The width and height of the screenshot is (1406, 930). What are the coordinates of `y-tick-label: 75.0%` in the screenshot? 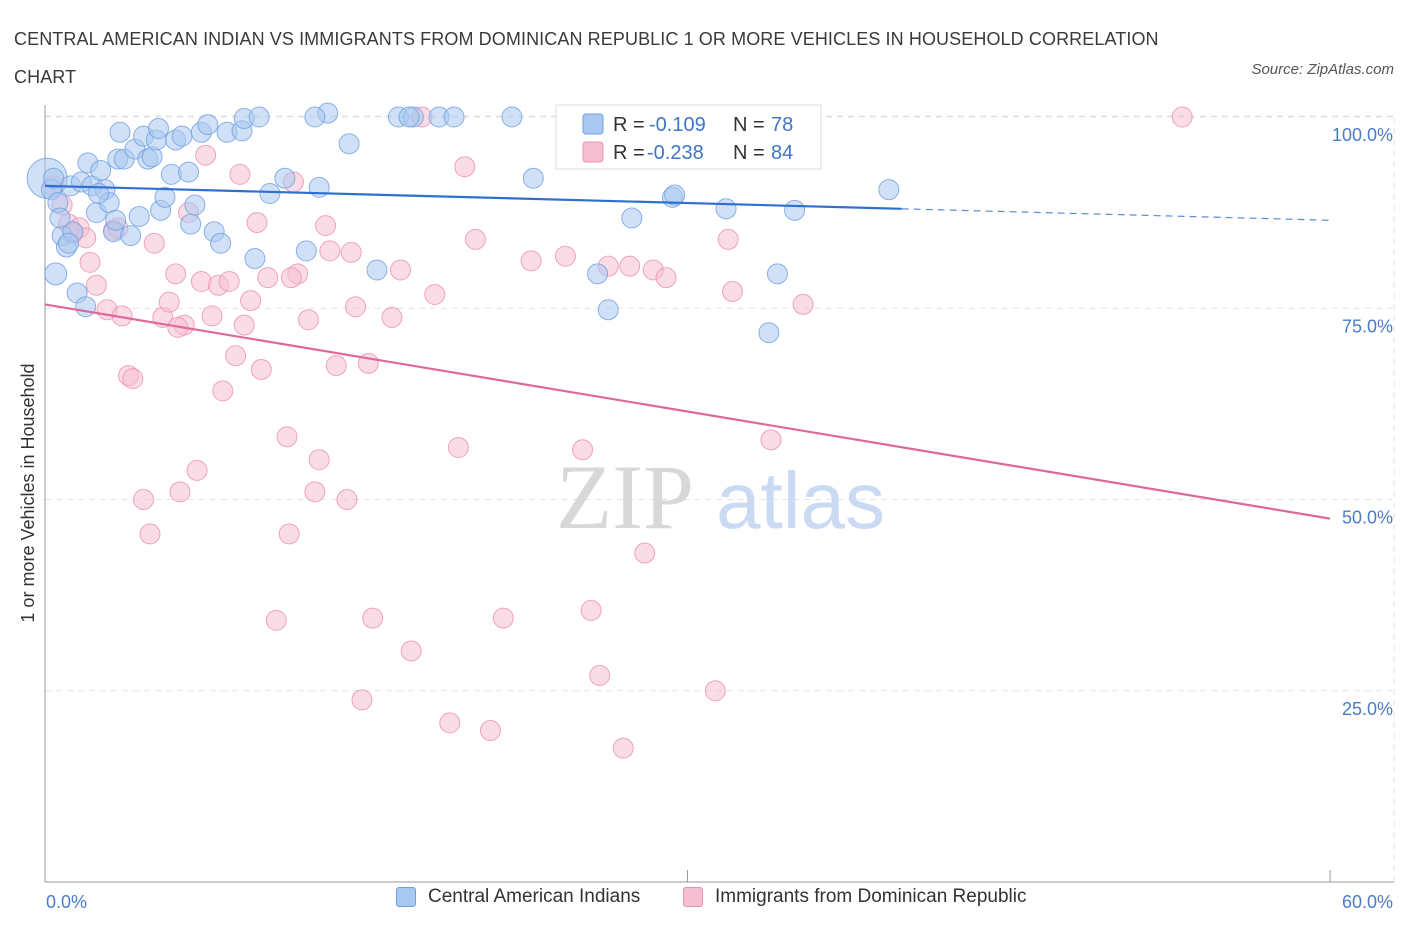 It's located at (1367, 326).